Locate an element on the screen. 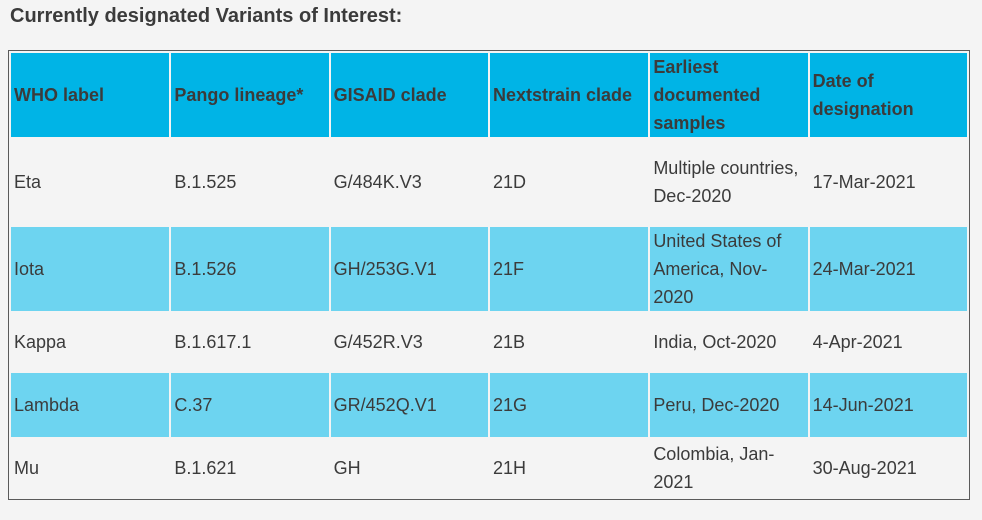 This screenshot has width=982, height=520. table-cell: B.1.617.1 is located at coordinates (250, 342).